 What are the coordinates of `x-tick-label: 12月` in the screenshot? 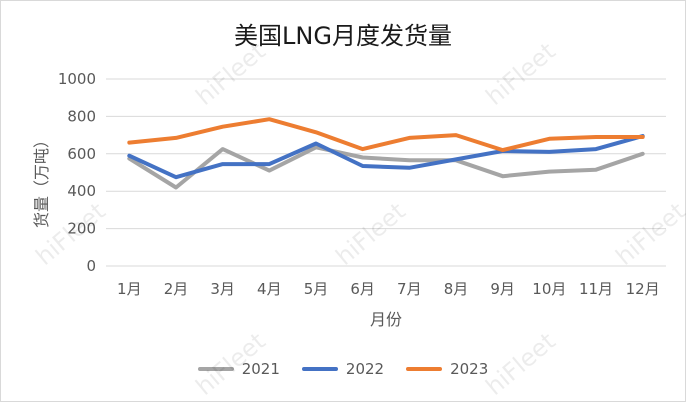 It's located at (643, 289).